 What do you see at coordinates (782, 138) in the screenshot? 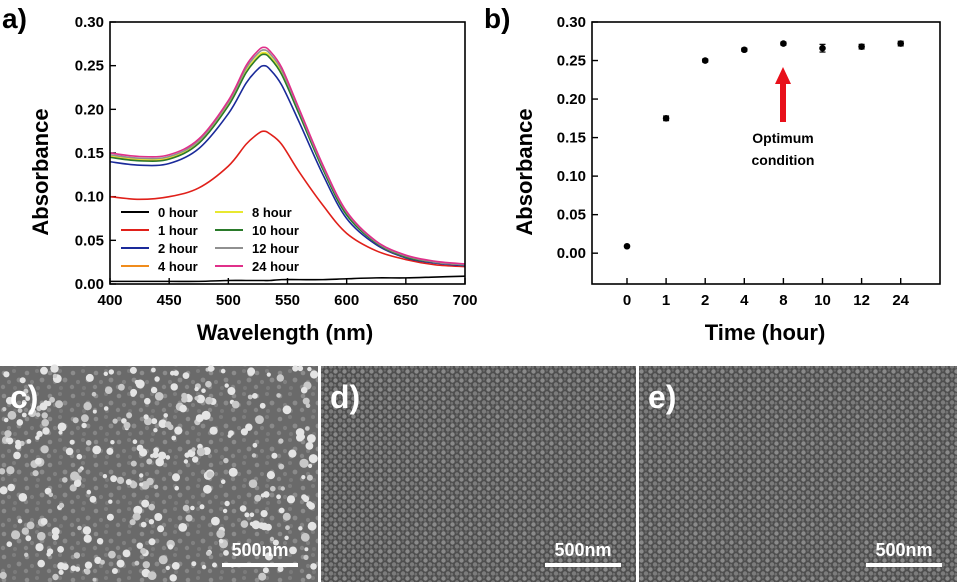
I see `annotation-line-1: Optimum` at bounding box center [782, 138].